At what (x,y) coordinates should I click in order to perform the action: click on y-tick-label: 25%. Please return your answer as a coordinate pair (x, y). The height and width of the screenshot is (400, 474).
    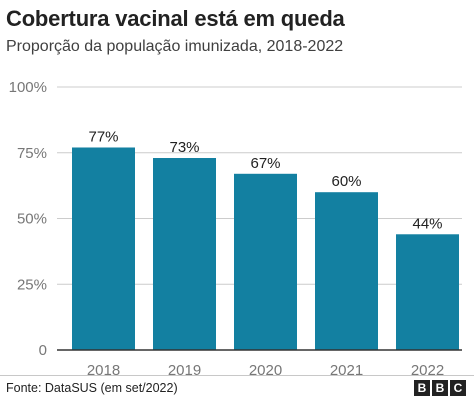
    Looking at the image, I should click on (32, 284).